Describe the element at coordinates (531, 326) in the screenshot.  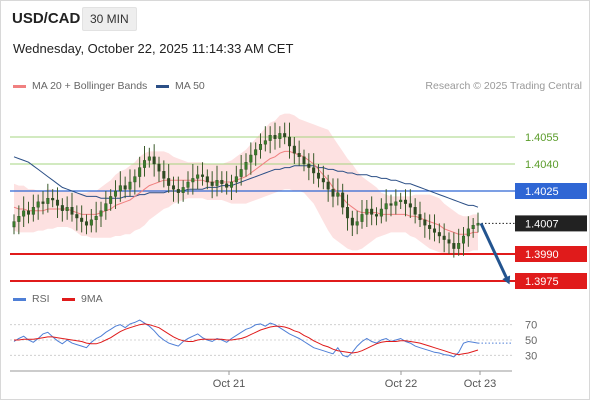
I see `rsi-tick-70: 70` at that location.